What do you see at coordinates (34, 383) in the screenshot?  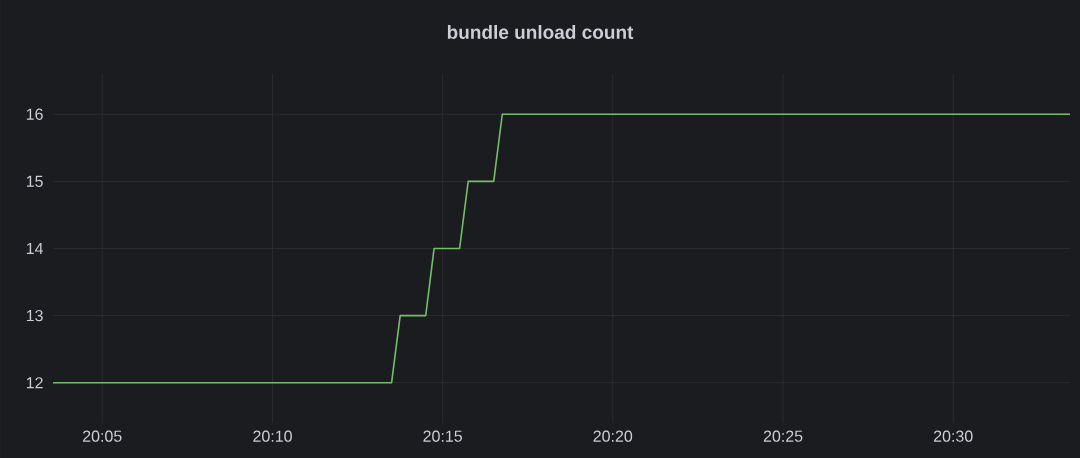 I see `y-tick-label: 12` at bounding box center [34, 383].